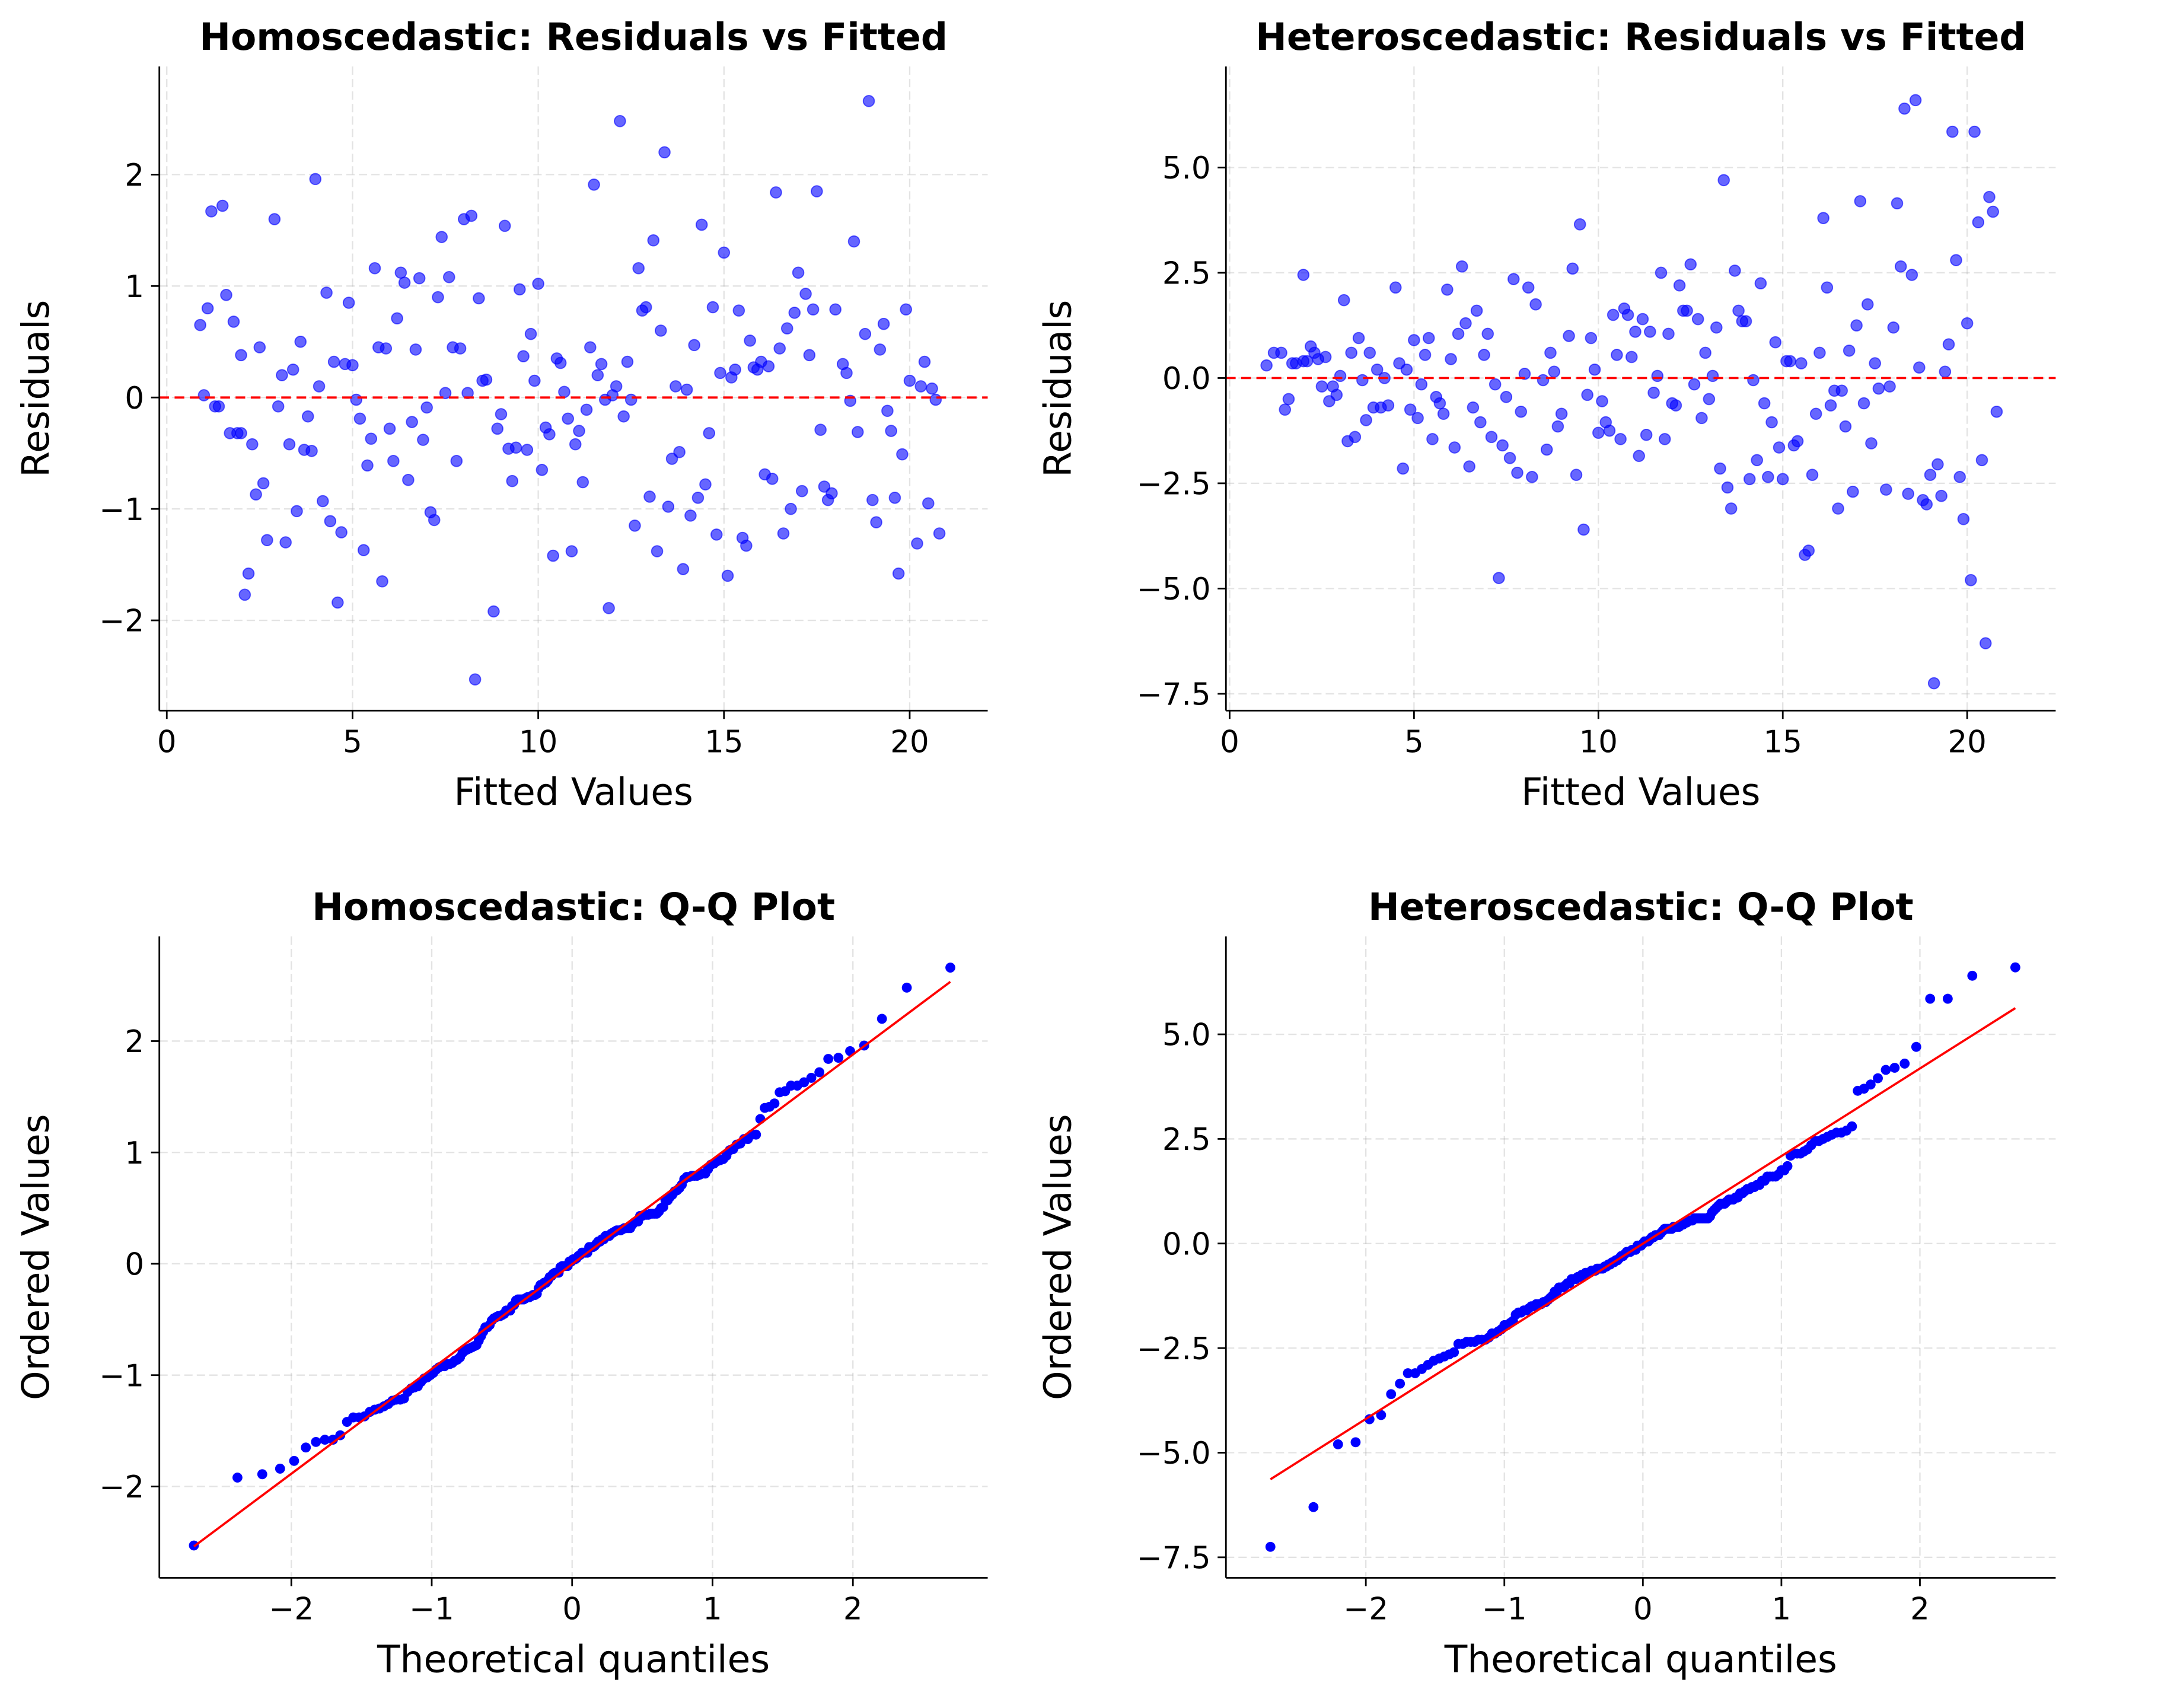 Image resolution: width=2161 pixels, height=1708 pixels. Describe the element at coordinates (1186, 1035) in the screenshot. I see `y-tick-label: 5.0` at that location.